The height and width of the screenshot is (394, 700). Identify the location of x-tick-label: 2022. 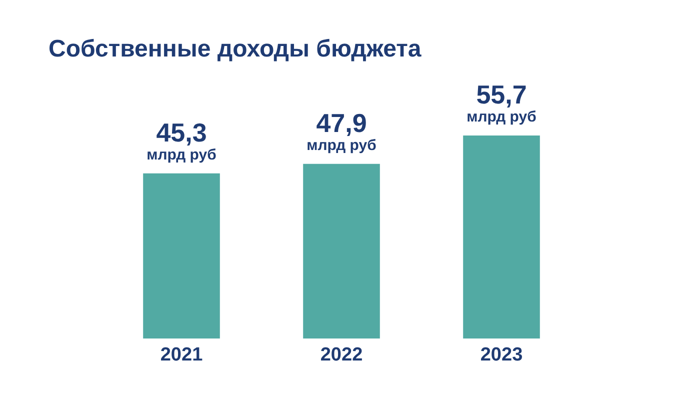
(341, 355).